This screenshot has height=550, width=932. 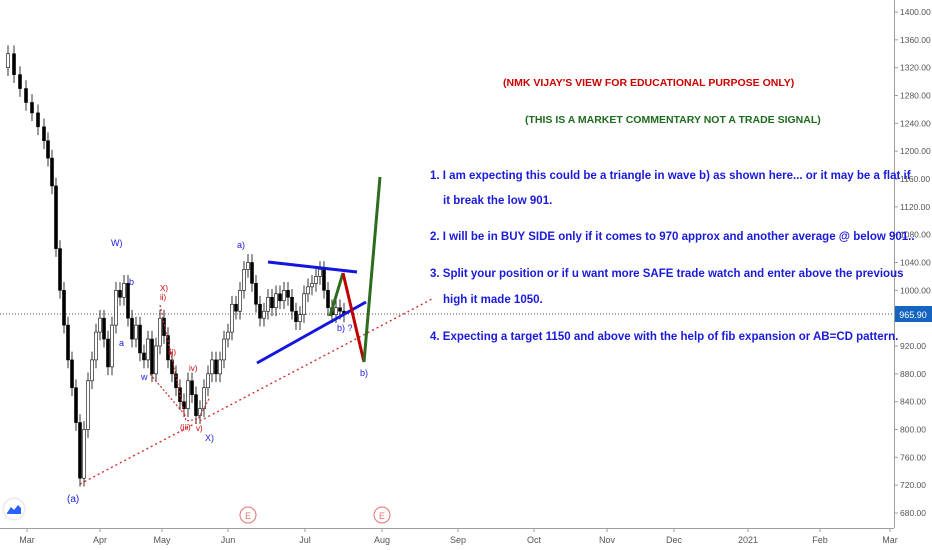 What do you see at coordinates (372, 269) in the screenshot?
I see `target-projection-path` at bounding box center [372, 269].